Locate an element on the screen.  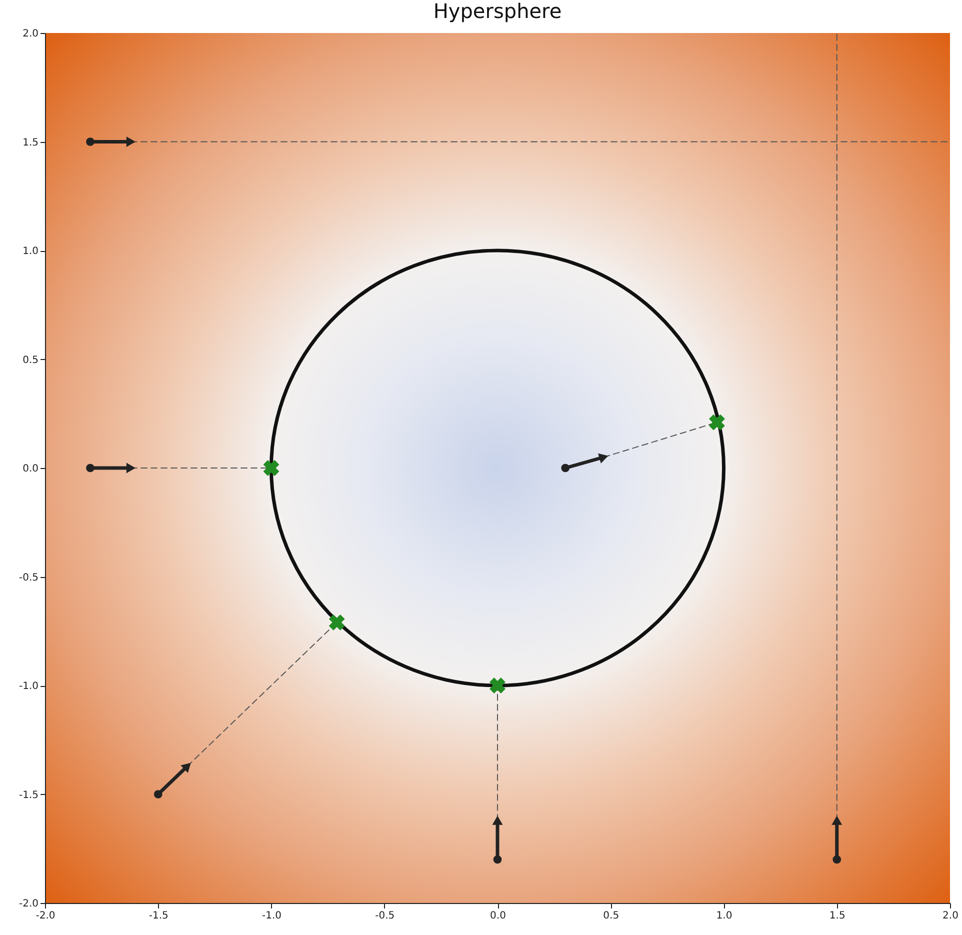
x-tick-label: -2.0 is located at coordinates (46, 916).